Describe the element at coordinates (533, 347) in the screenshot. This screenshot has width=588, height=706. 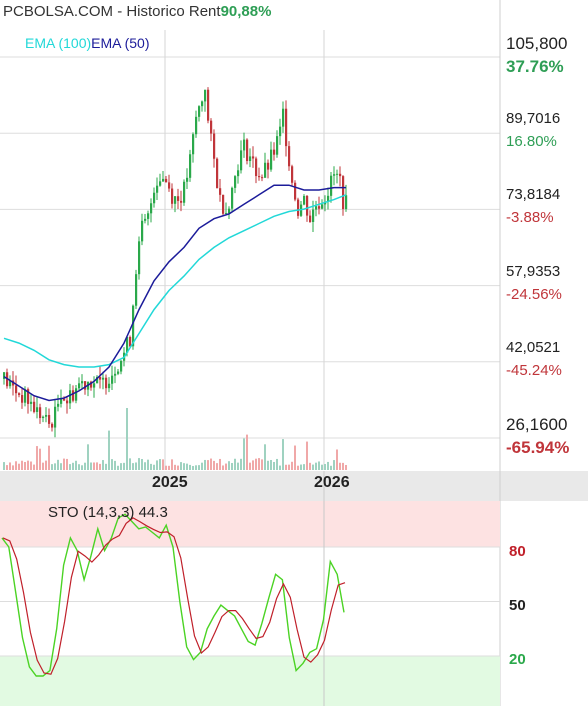
I see `price-label: 42,0521` at that location.